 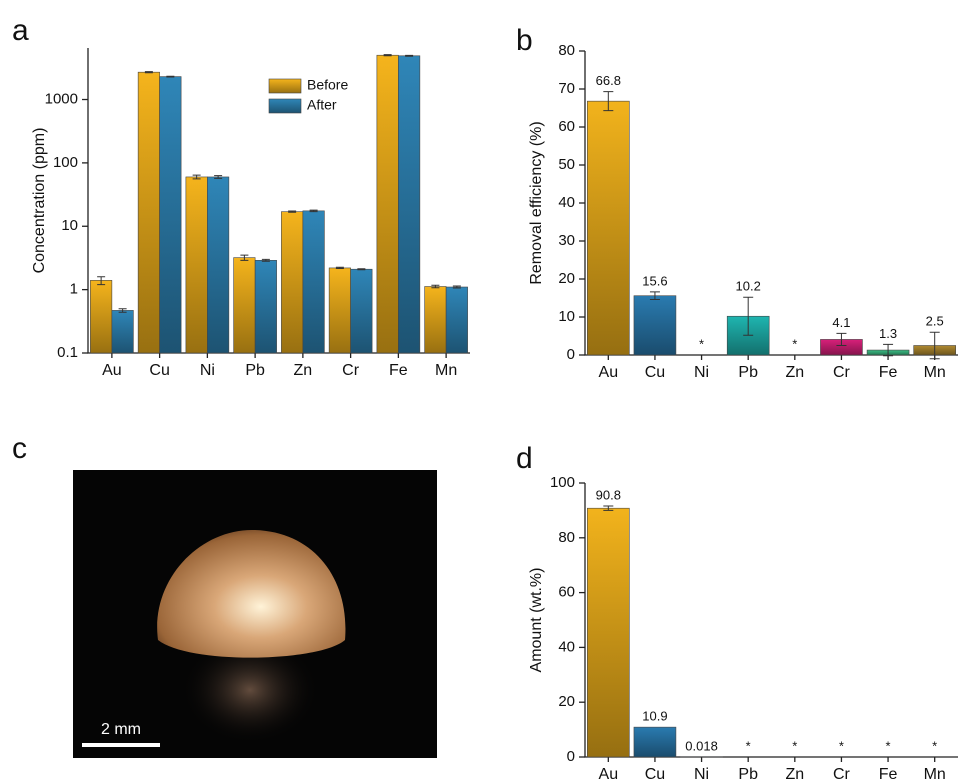 I want to click on value-label: 90.8, so click(x=608, y=494).